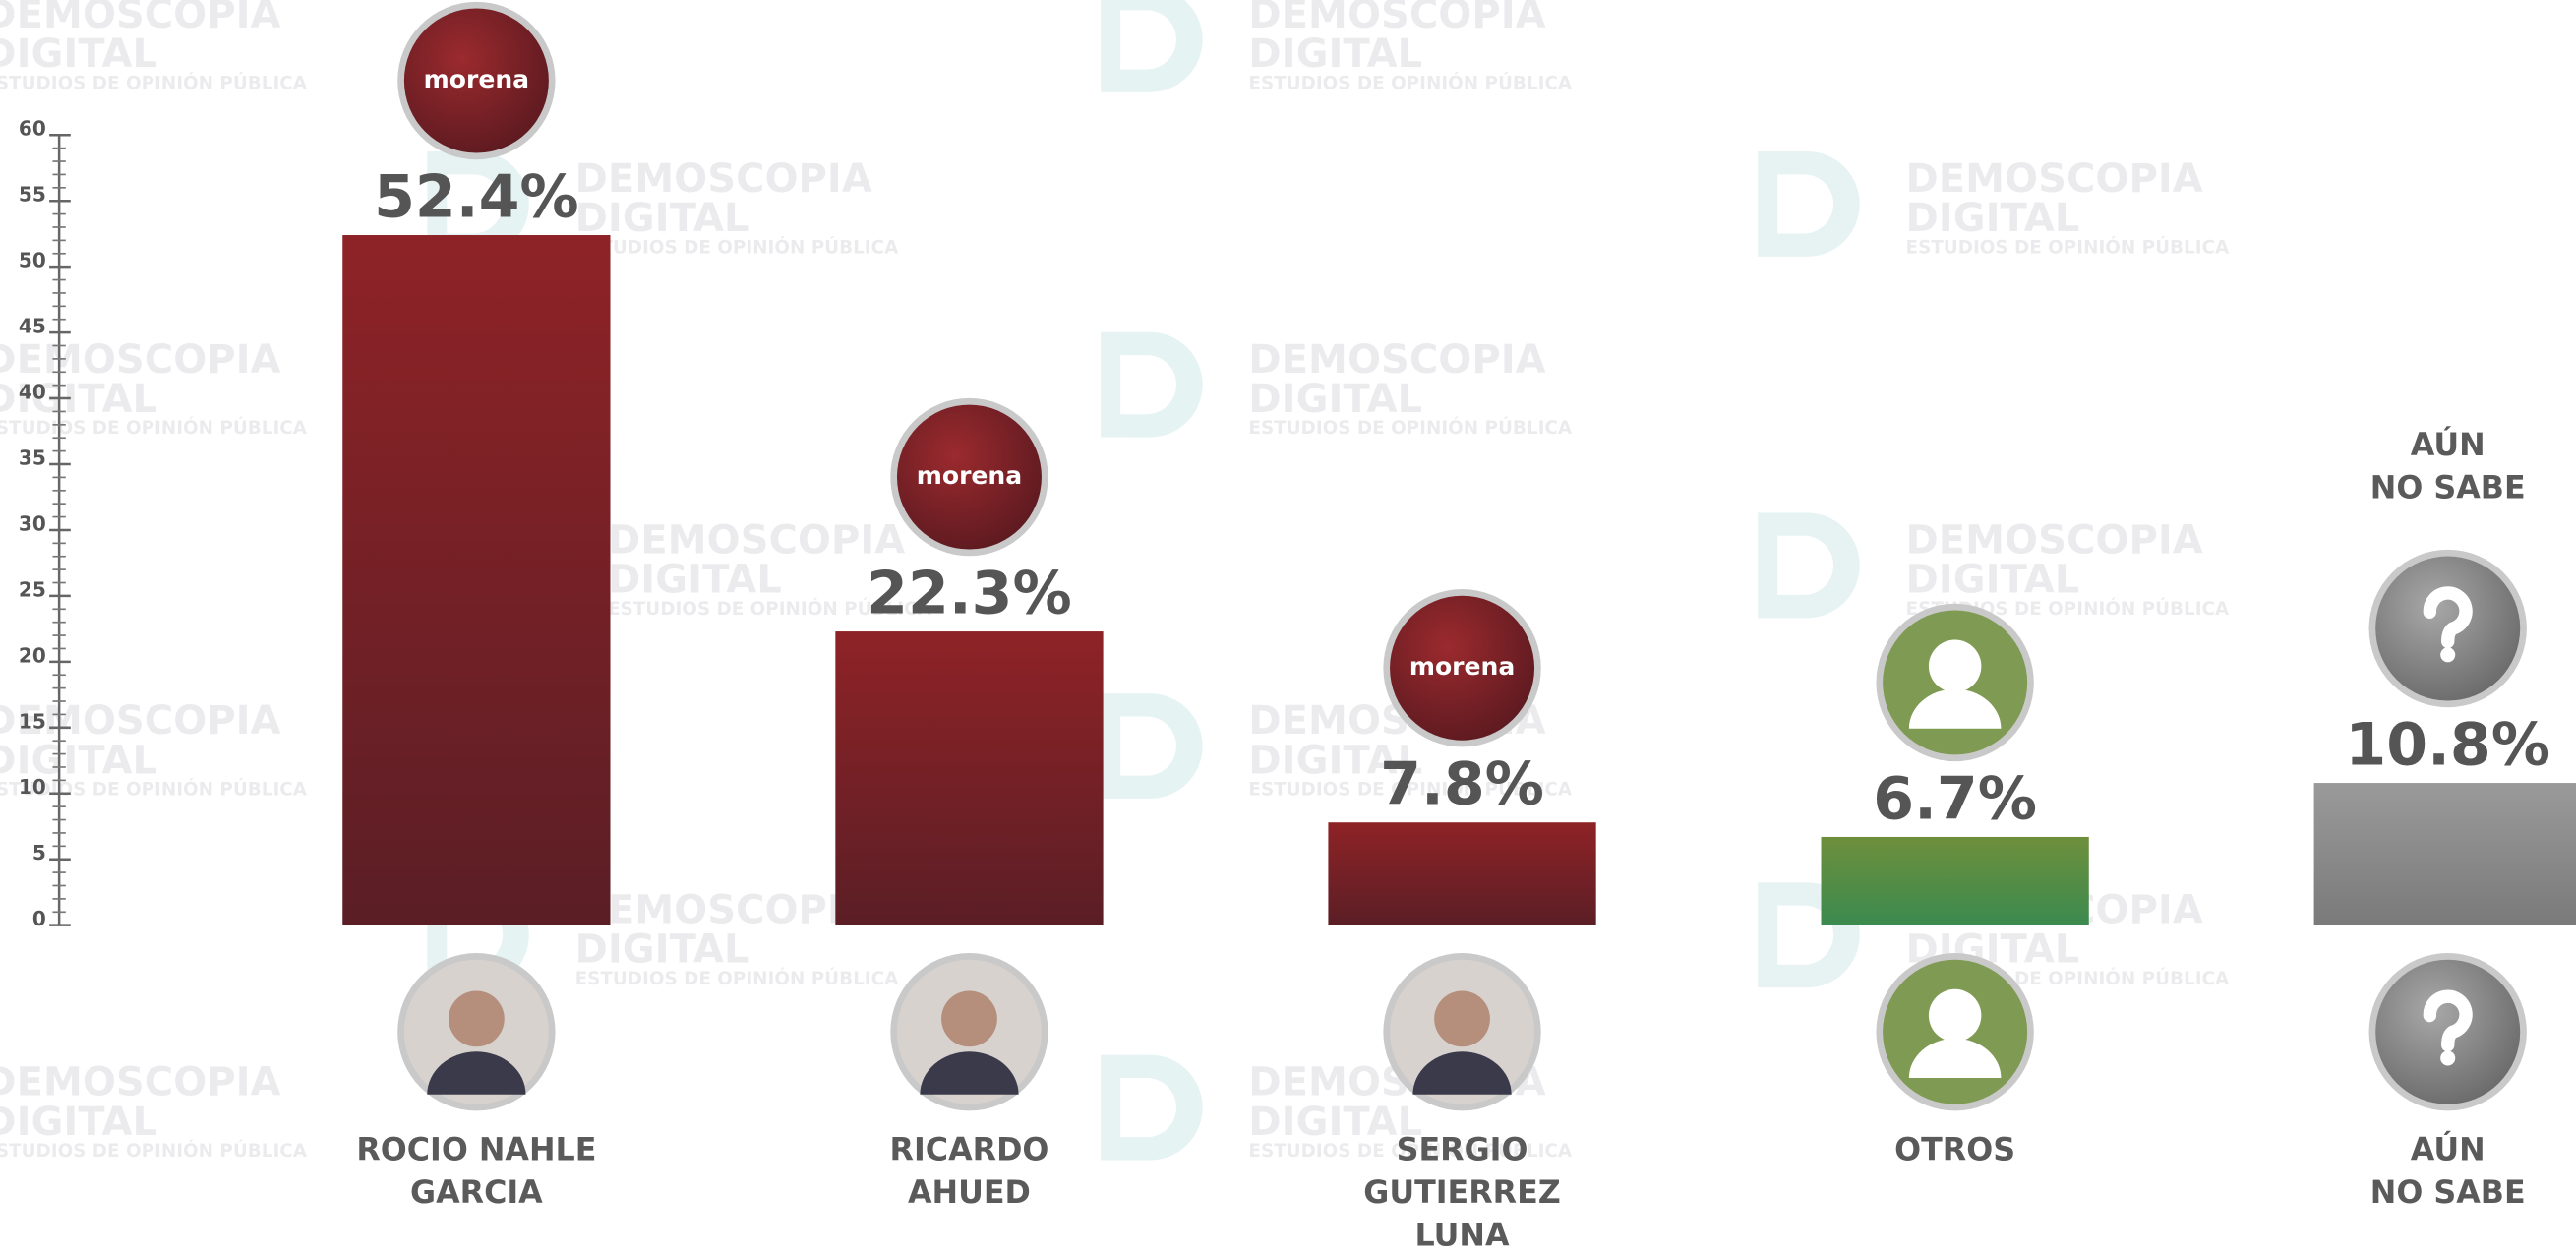 The image size is (2576, 1253). Describe the element at coordinates (476, 1172) in the screenshot. I see `category-label: ROCIO NAHLE GARCIA` at that location.